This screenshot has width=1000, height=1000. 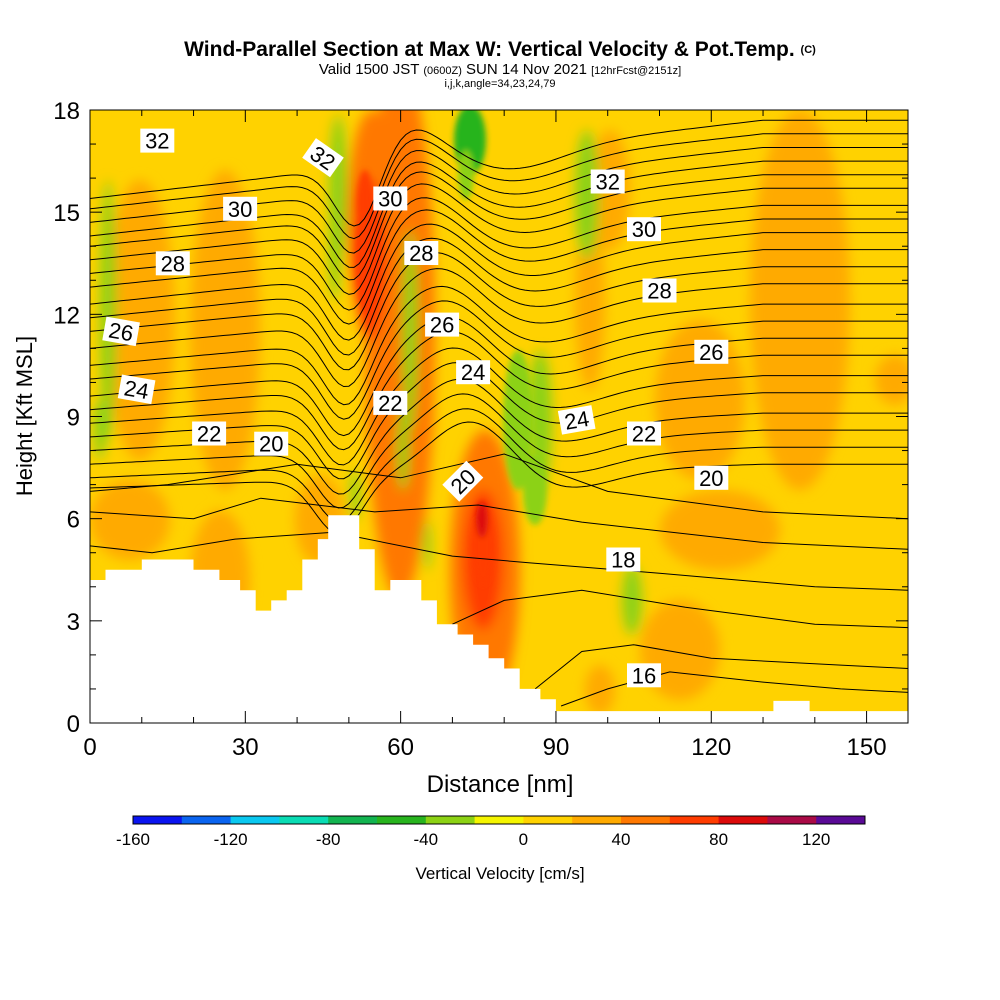 I want to click on colorbar-tick-label: -120, so click(x=231, y=839).